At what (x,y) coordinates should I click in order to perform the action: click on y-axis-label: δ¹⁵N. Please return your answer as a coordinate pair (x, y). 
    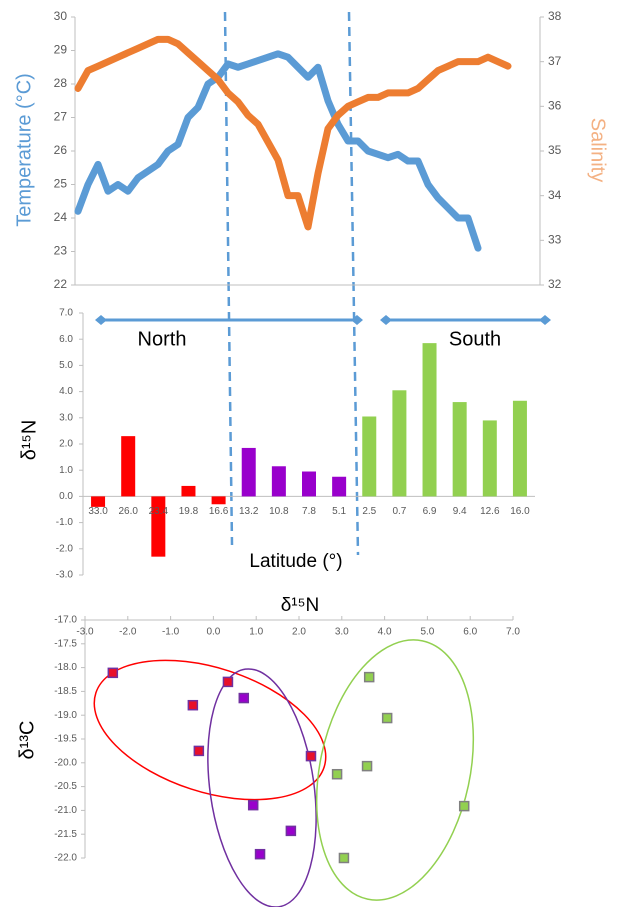
    Looking at the image, I should click on (29, 440).